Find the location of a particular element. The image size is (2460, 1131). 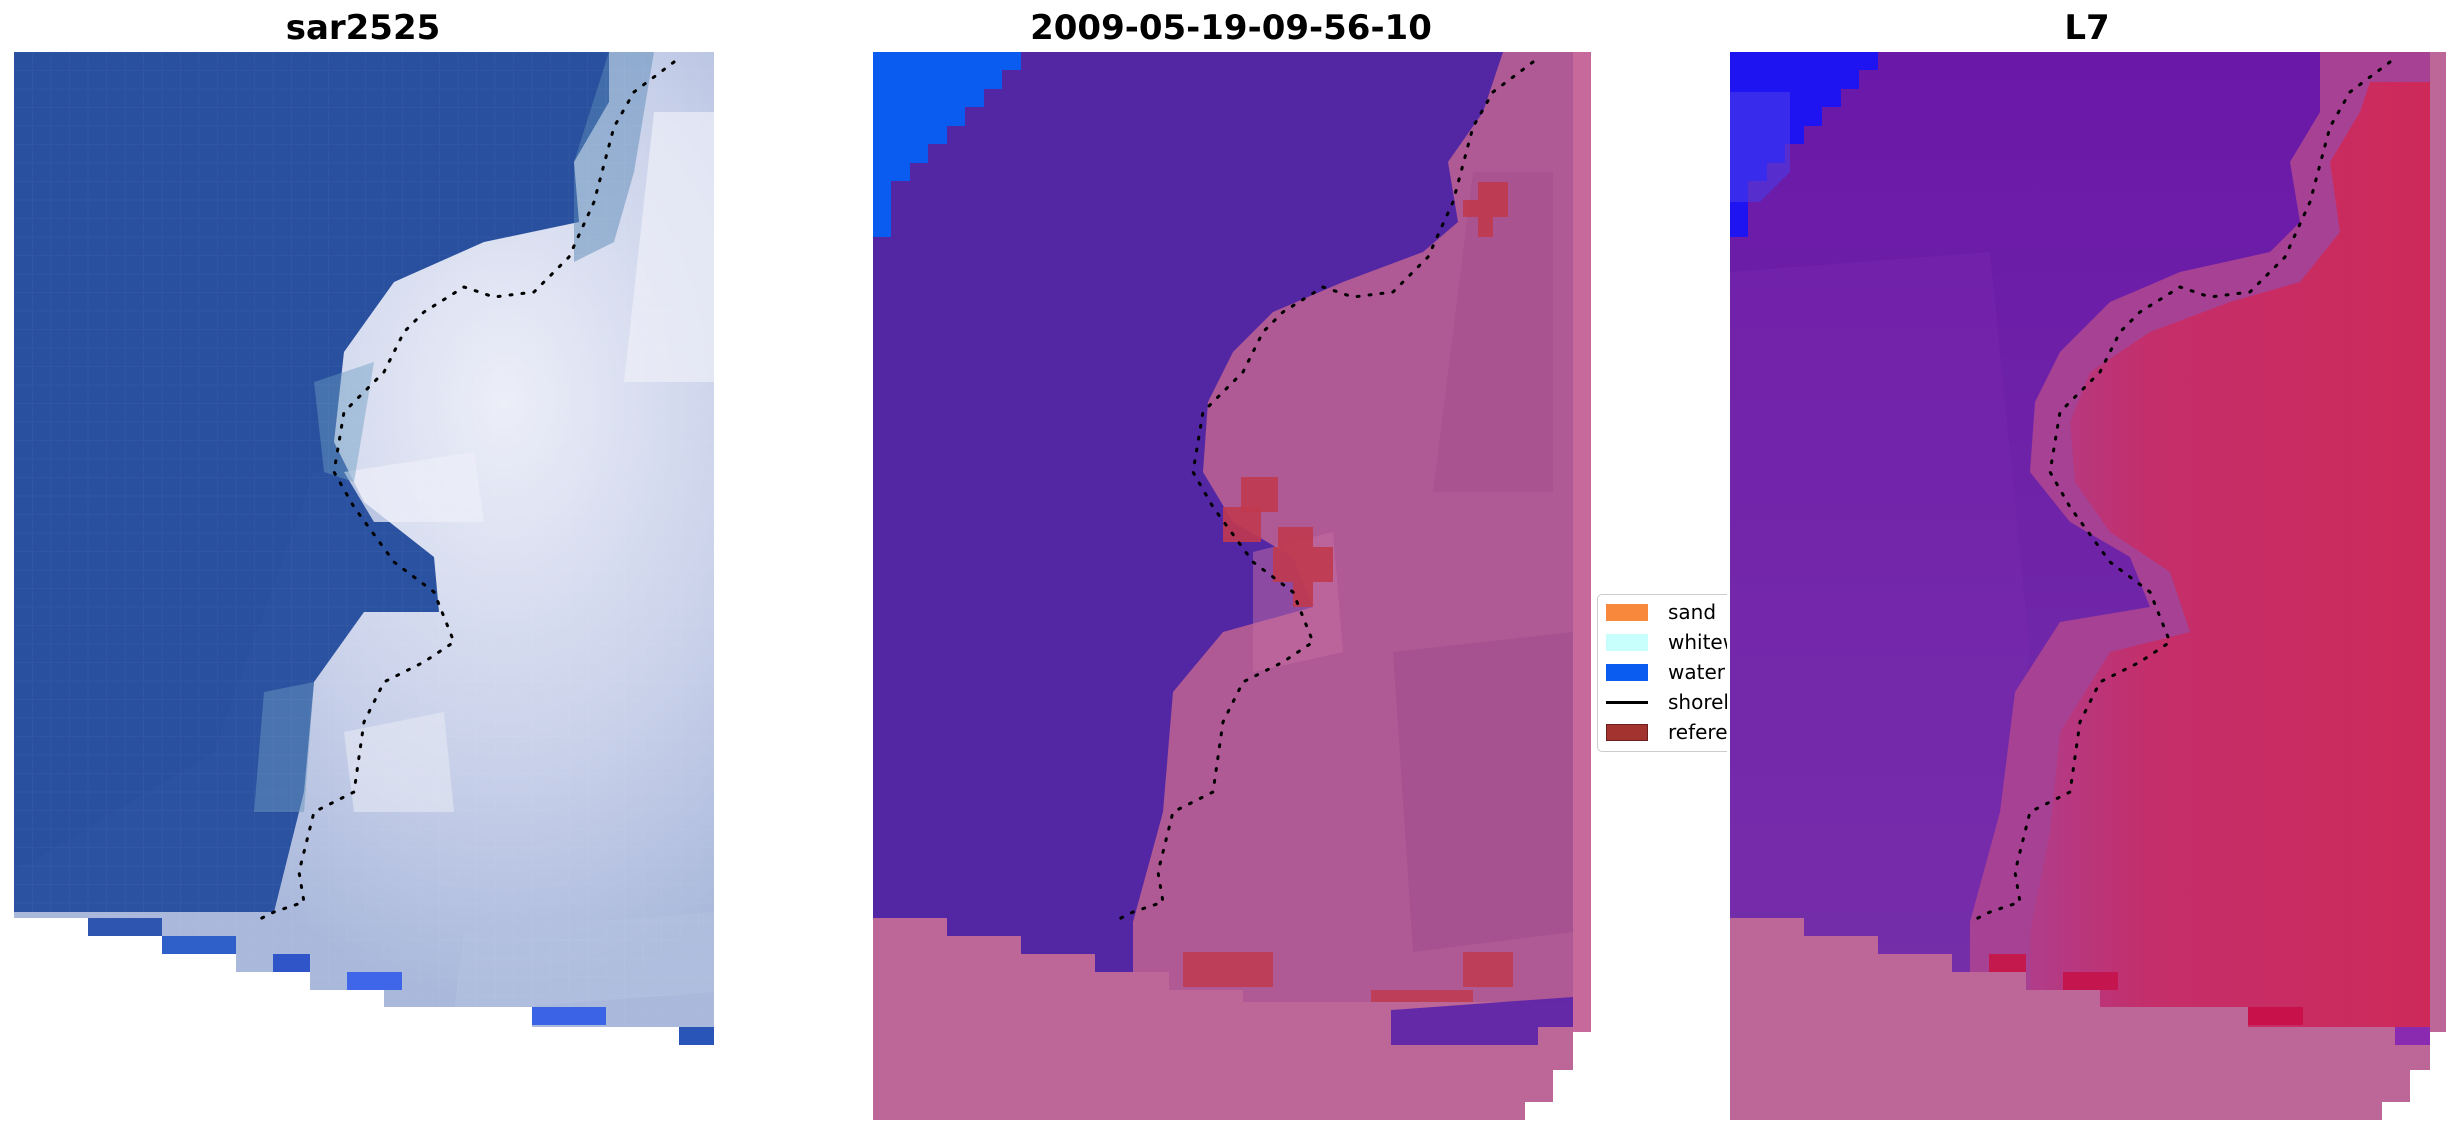

reference-buffer-cells is located at coordinates (1348, 596).